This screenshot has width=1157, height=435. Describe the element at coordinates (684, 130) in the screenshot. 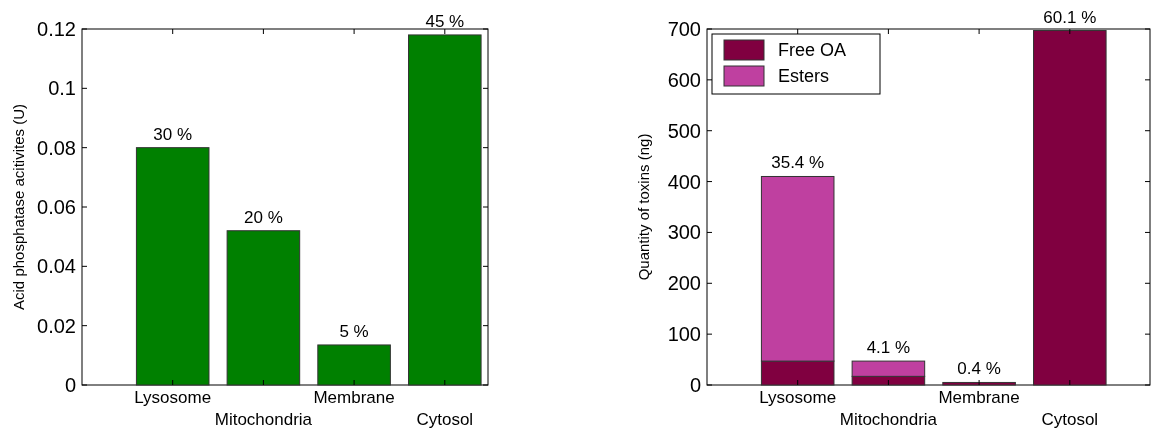

I see `y-tick-label: 500` at that location.